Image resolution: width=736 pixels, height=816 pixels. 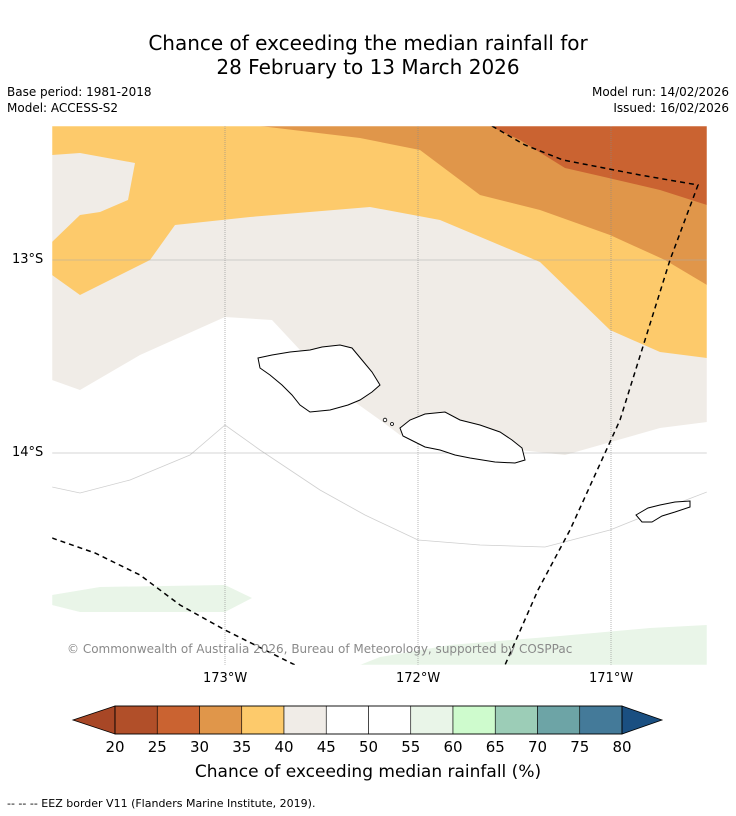 I want to click on colorbar-tick-label: 25, so click(x=157, y=747).